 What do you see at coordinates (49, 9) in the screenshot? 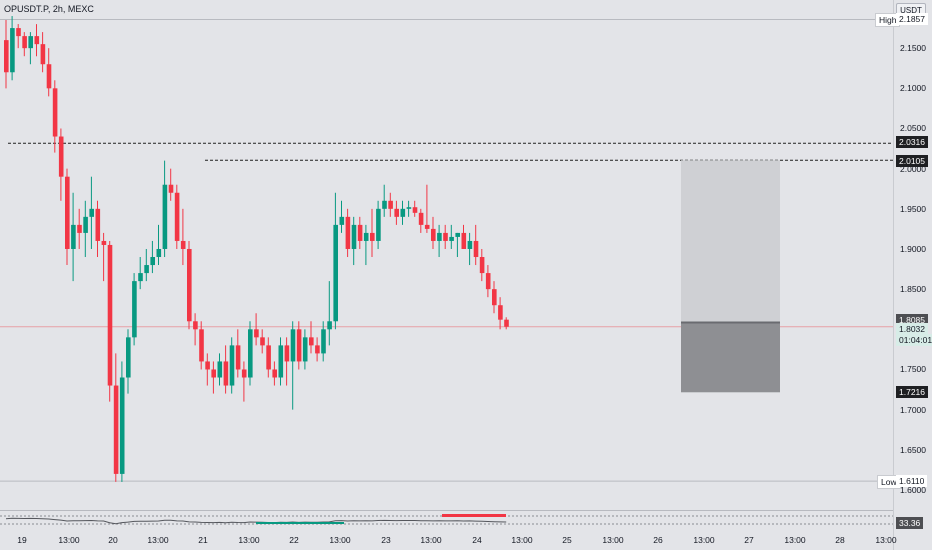
I see `symbol-header: OPUSDT.P, 2h, MEXC` at bounding box center [49, 9].